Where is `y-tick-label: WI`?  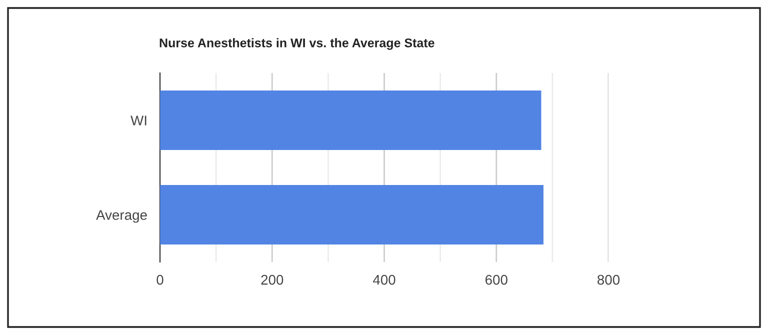
y-tick-label: WI is located at coordinates (138, 121).